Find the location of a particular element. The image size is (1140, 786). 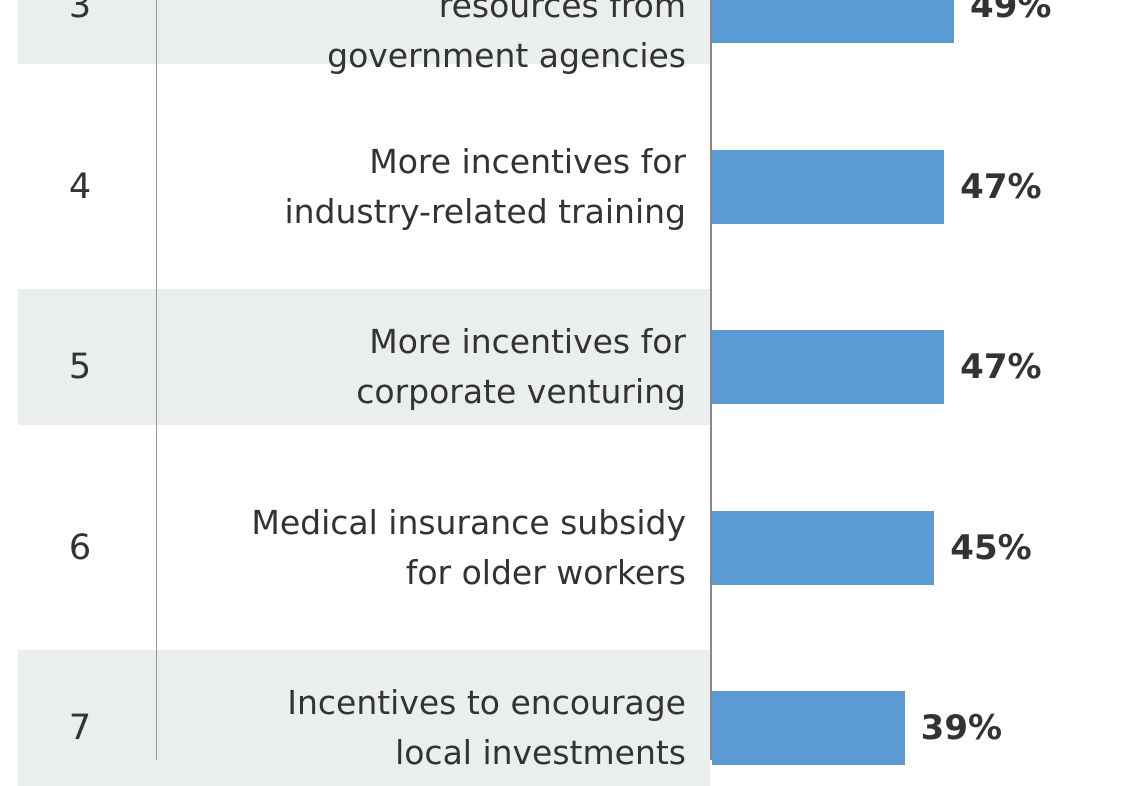

category-label: resources from government agencies is located at coordinates (506, 37).